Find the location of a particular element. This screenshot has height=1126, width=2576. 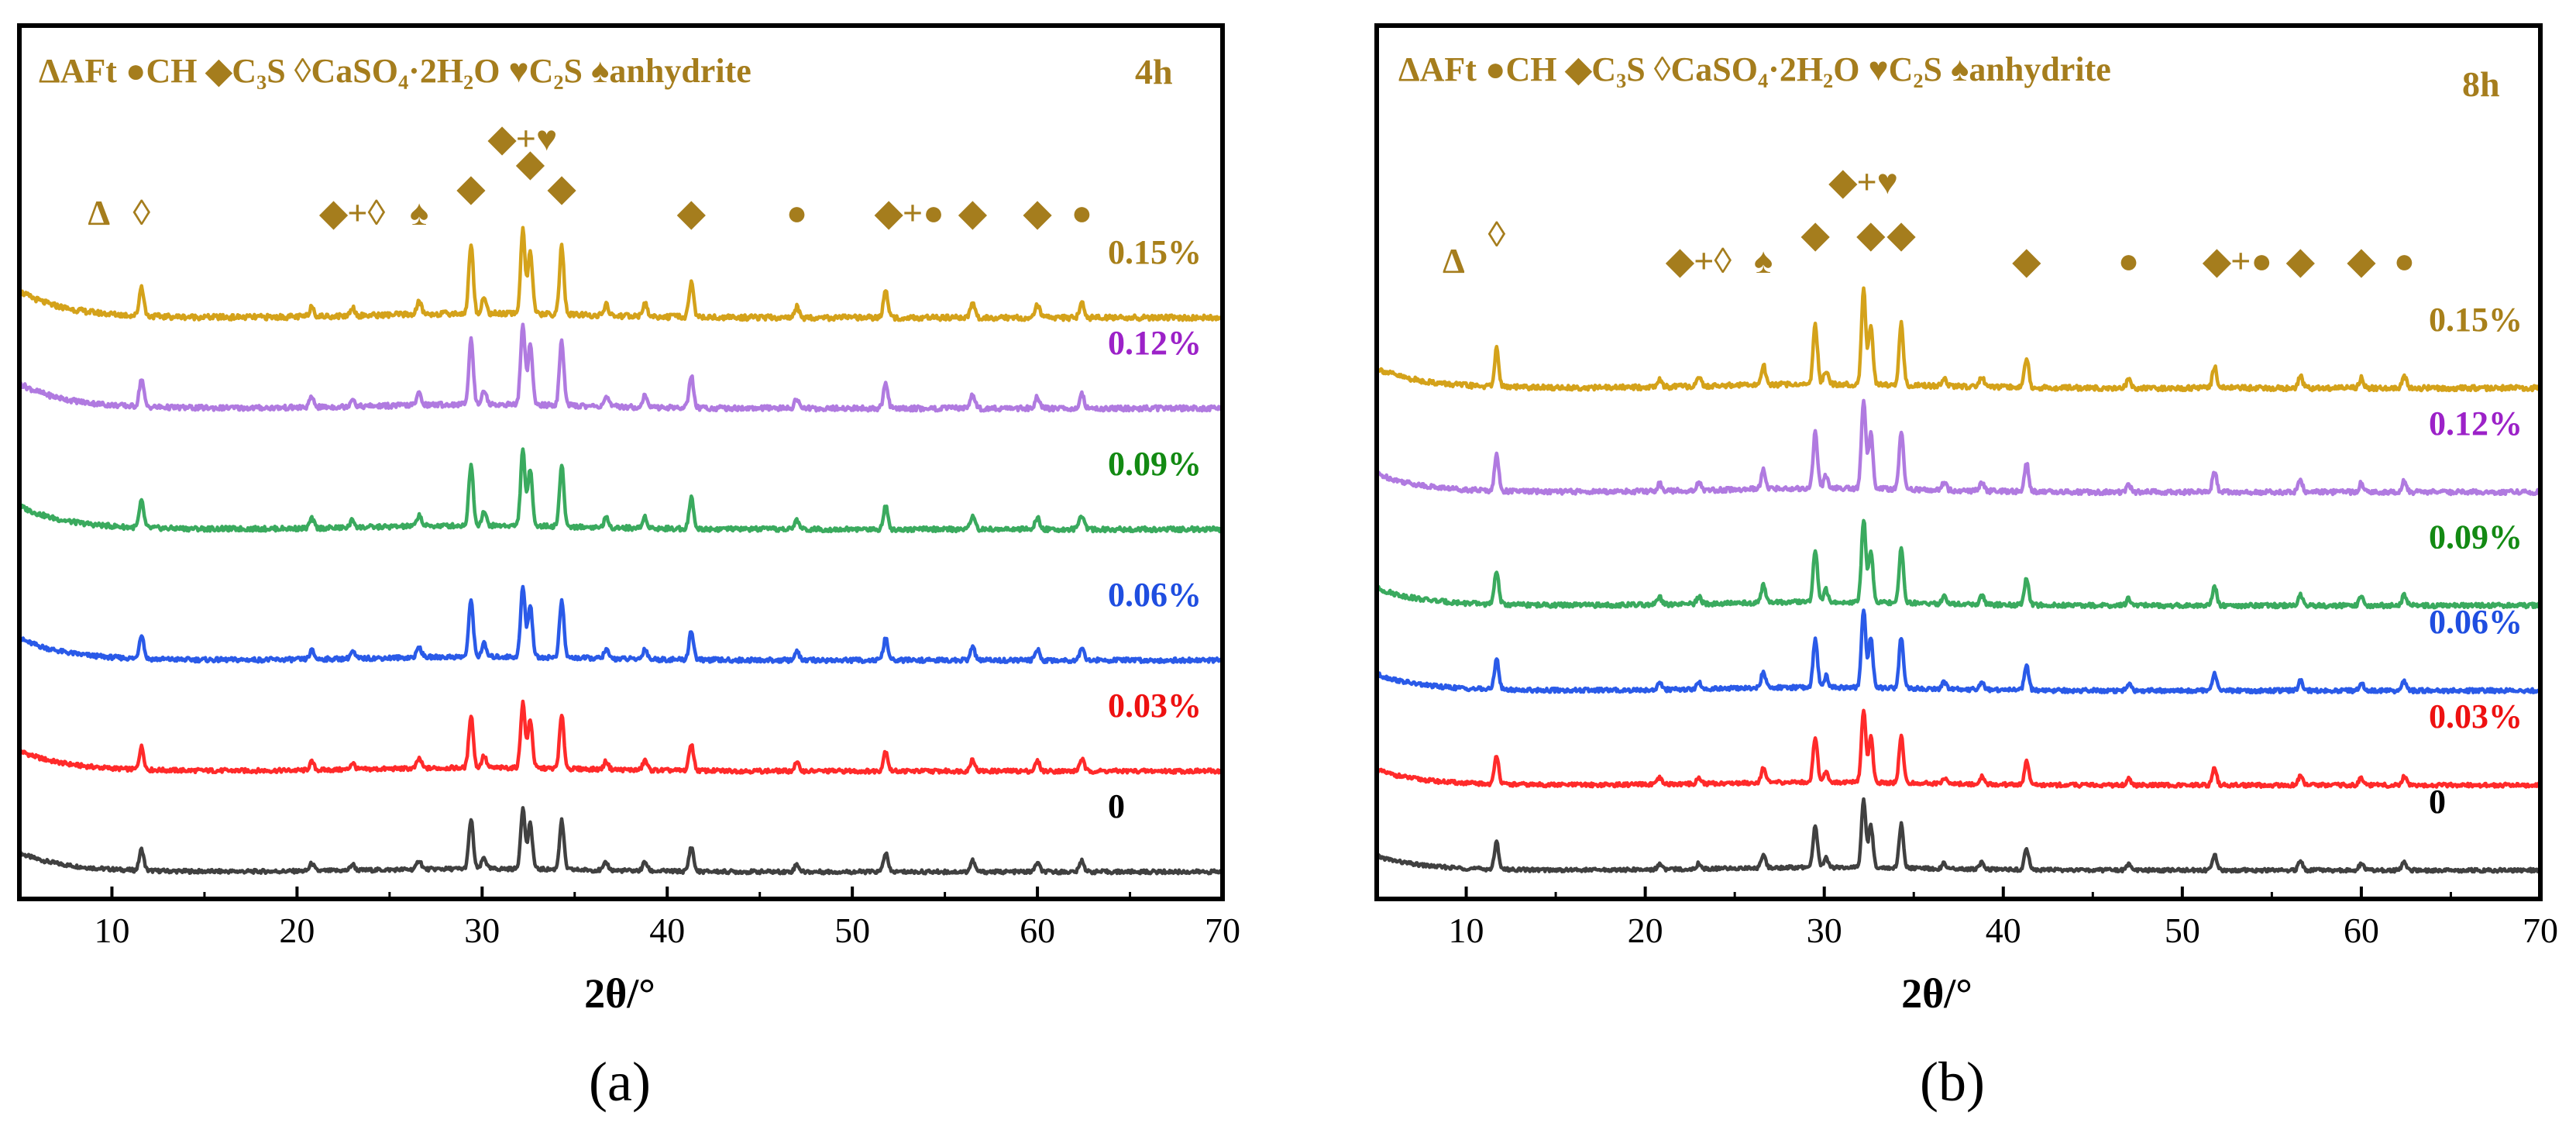

panel-b-caption: (b) is located at coordinates (1952, 1082).